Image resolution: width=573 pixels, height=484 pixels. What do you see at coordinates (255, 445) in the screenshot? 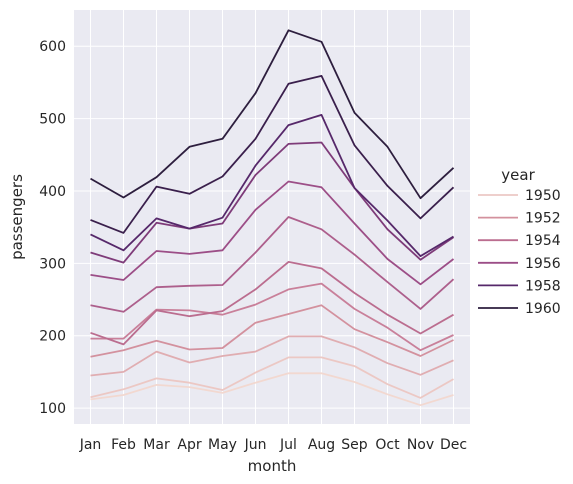
I see `x-tick-label: Jun` at bounding box center [255, 445].